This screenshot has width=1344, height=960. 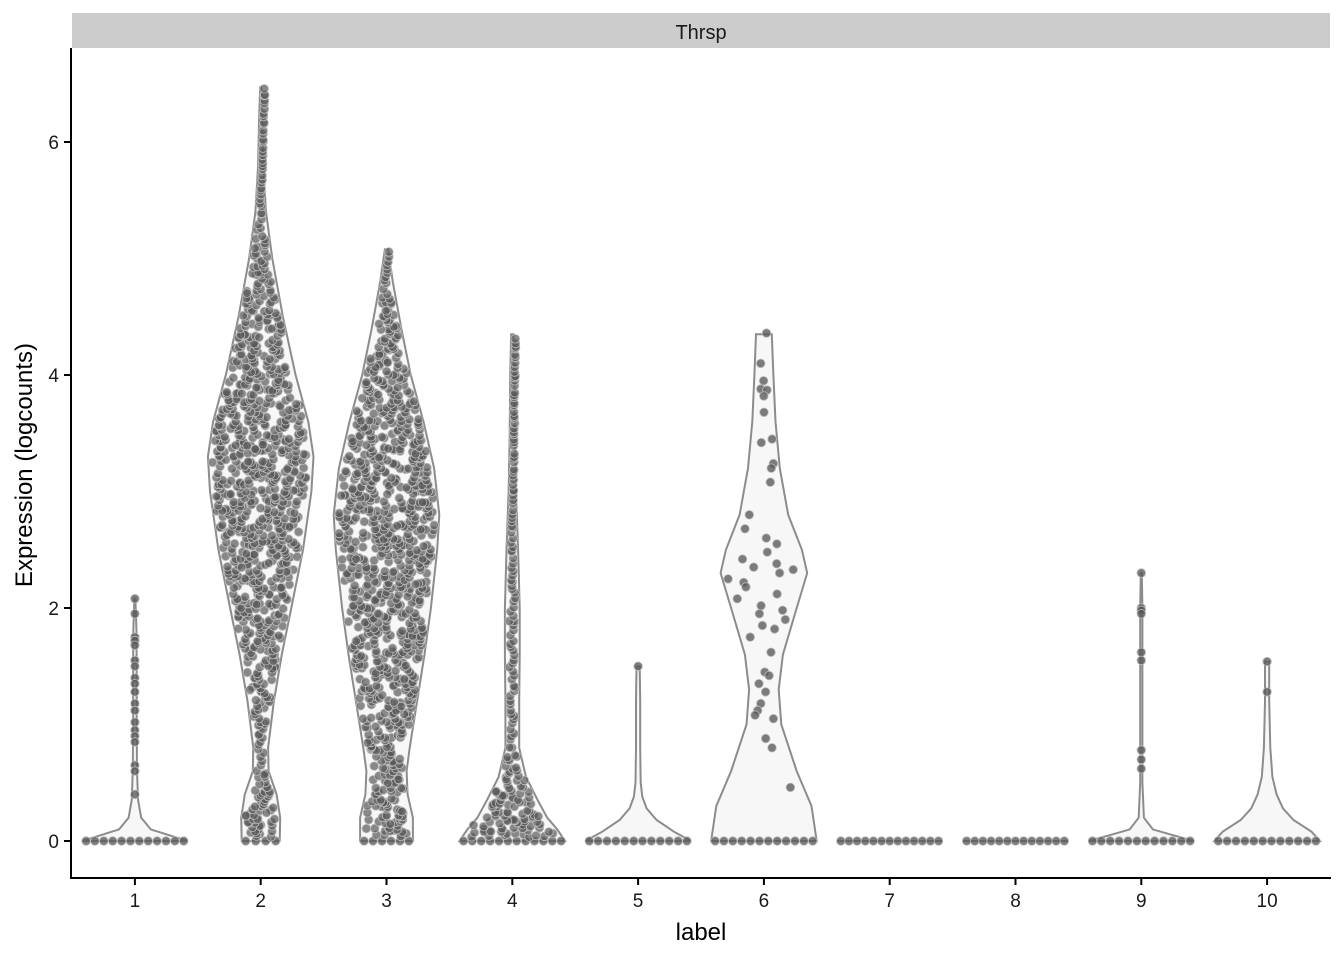 I want to click on x-tick-label: 5, so click(x=638, y=901).